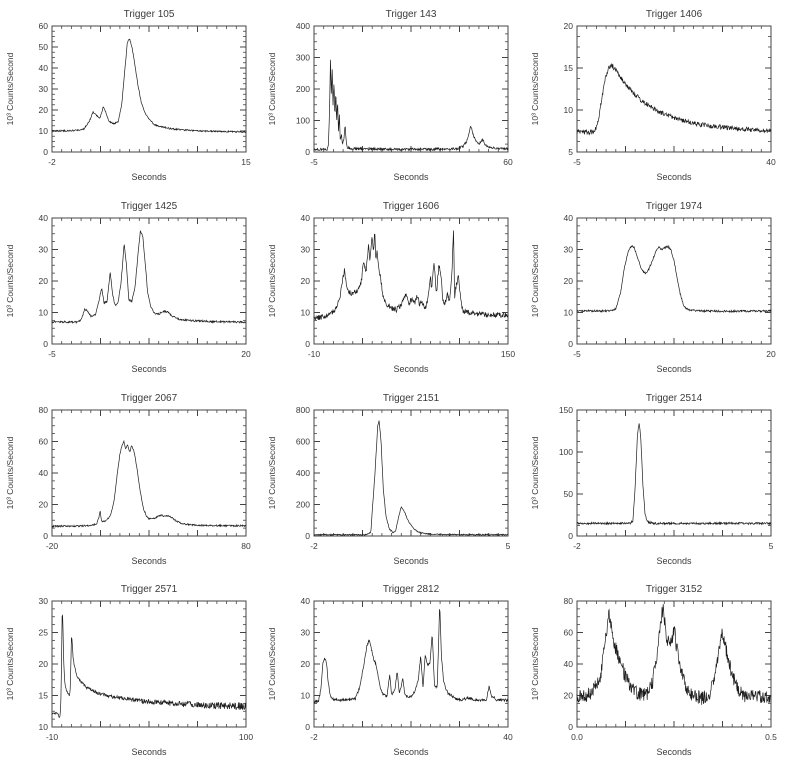 Image resolution: width=787 pixels, height=767 pixels. Describe the element at coordinates (44, 47) in the screenshot. I see `y-tick-label: 50` at that location.